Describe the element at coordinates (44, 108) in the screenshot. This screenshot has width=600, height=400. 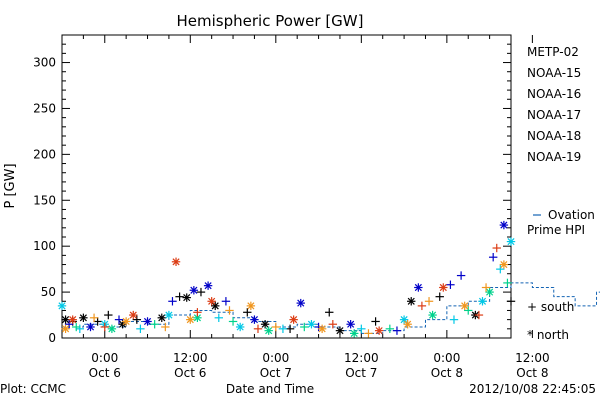
I see `y-tick-label: 250` at that location.